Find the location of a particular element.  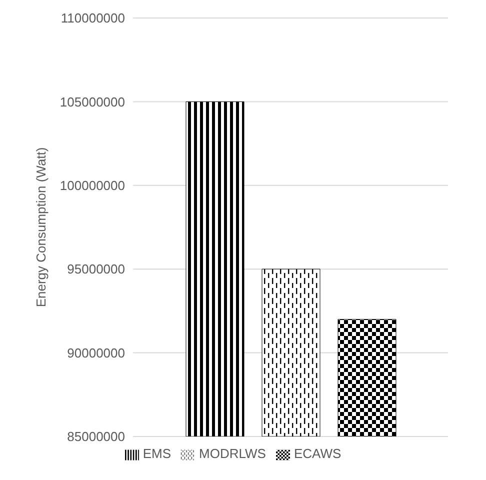

y-tick-label: 95000000 is located at coordinates (96, 269).